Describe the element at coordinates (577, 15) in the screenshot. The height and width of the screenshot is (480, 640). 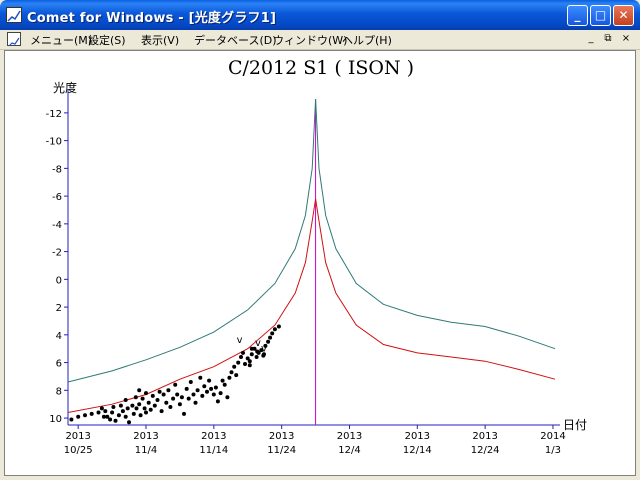
I see `minimize-button: _` at that location.